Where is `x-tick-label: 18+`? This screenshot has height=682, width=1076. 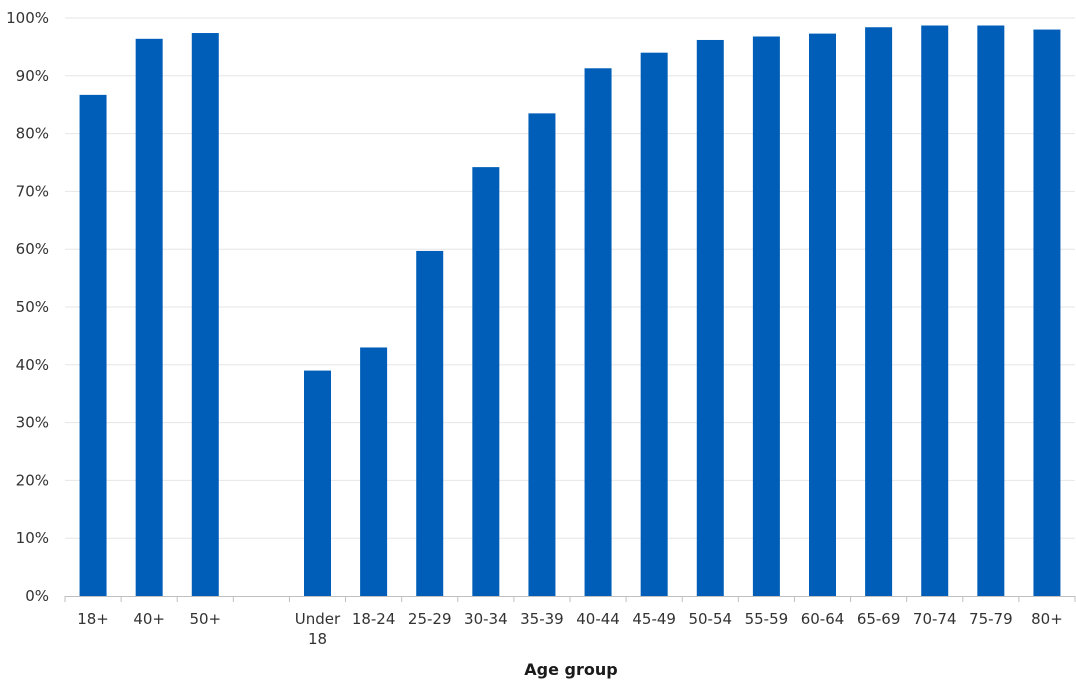 x-tick-label: 18+ is located at coordinates (93, 619).